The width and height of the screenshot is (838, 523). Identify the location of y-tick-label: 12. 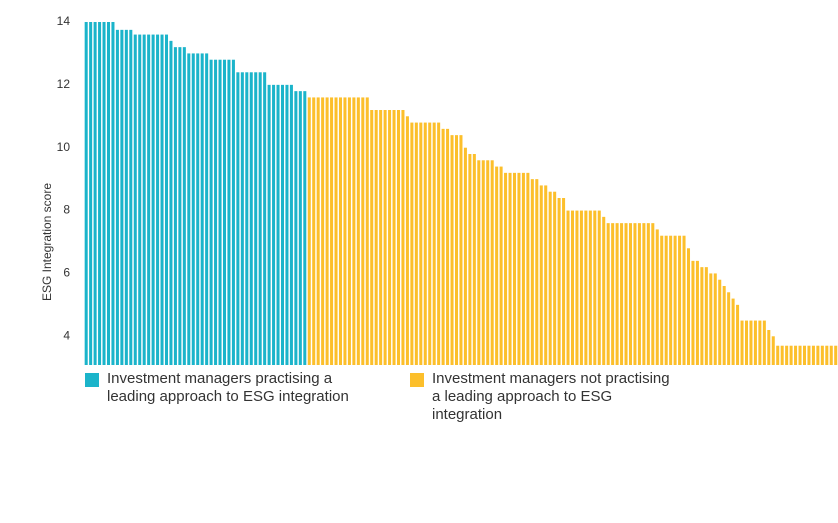
(64, 84).